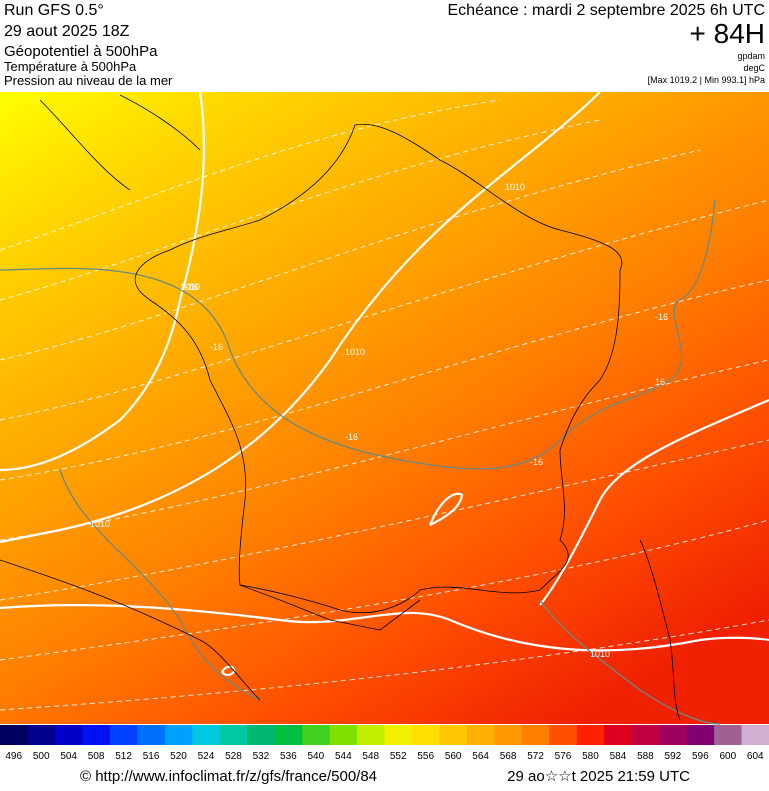  Describe the element at coordinates (288, 756) in the screenshot. I see `colorbar-label: 536` at that location.